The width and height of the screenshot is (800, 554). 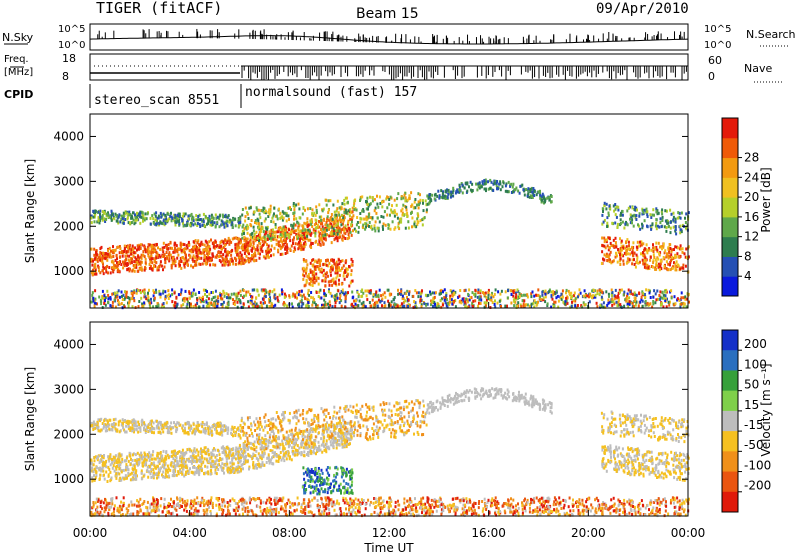 I want to click on power-colorbar-tick-label: 8, so click(x=748, y=256).